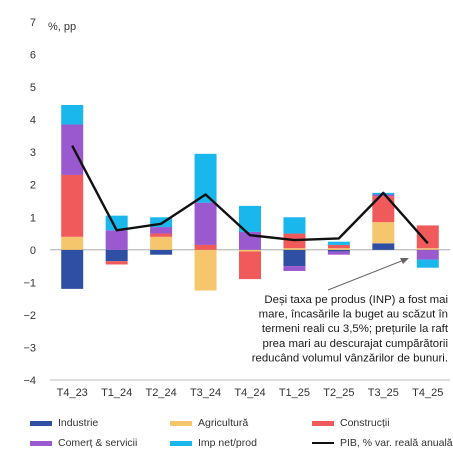  I want to click on unit-label: %, pp, so click(62, 27).